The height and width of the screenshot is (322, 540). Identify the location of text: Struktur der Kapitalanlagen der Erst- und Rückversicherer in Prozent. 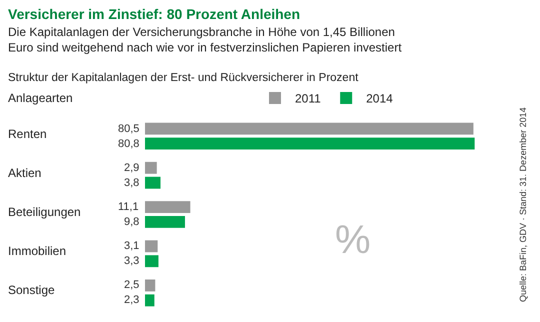
(184, 78).